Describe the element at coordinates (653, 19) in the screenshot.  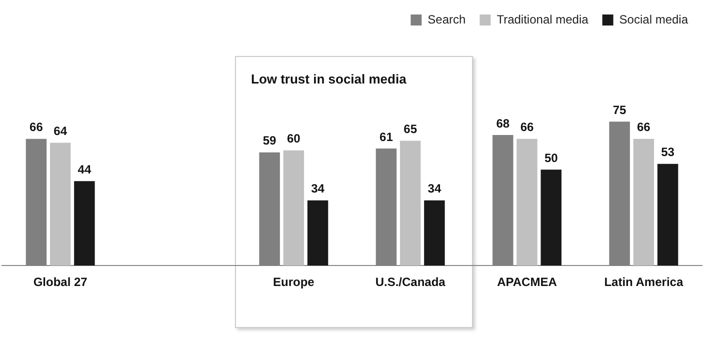
I see `legend-label: Social media` at that location.